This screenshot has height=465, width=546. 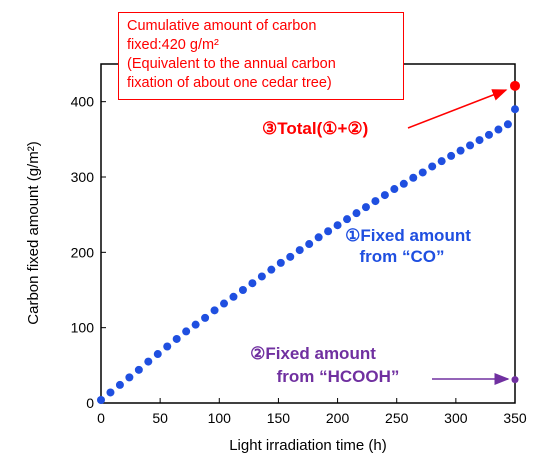 What do you see at coordinates (160, 418) in the screenshot?
I see `x-tick-label: 50` at bounding box center [160, 418].